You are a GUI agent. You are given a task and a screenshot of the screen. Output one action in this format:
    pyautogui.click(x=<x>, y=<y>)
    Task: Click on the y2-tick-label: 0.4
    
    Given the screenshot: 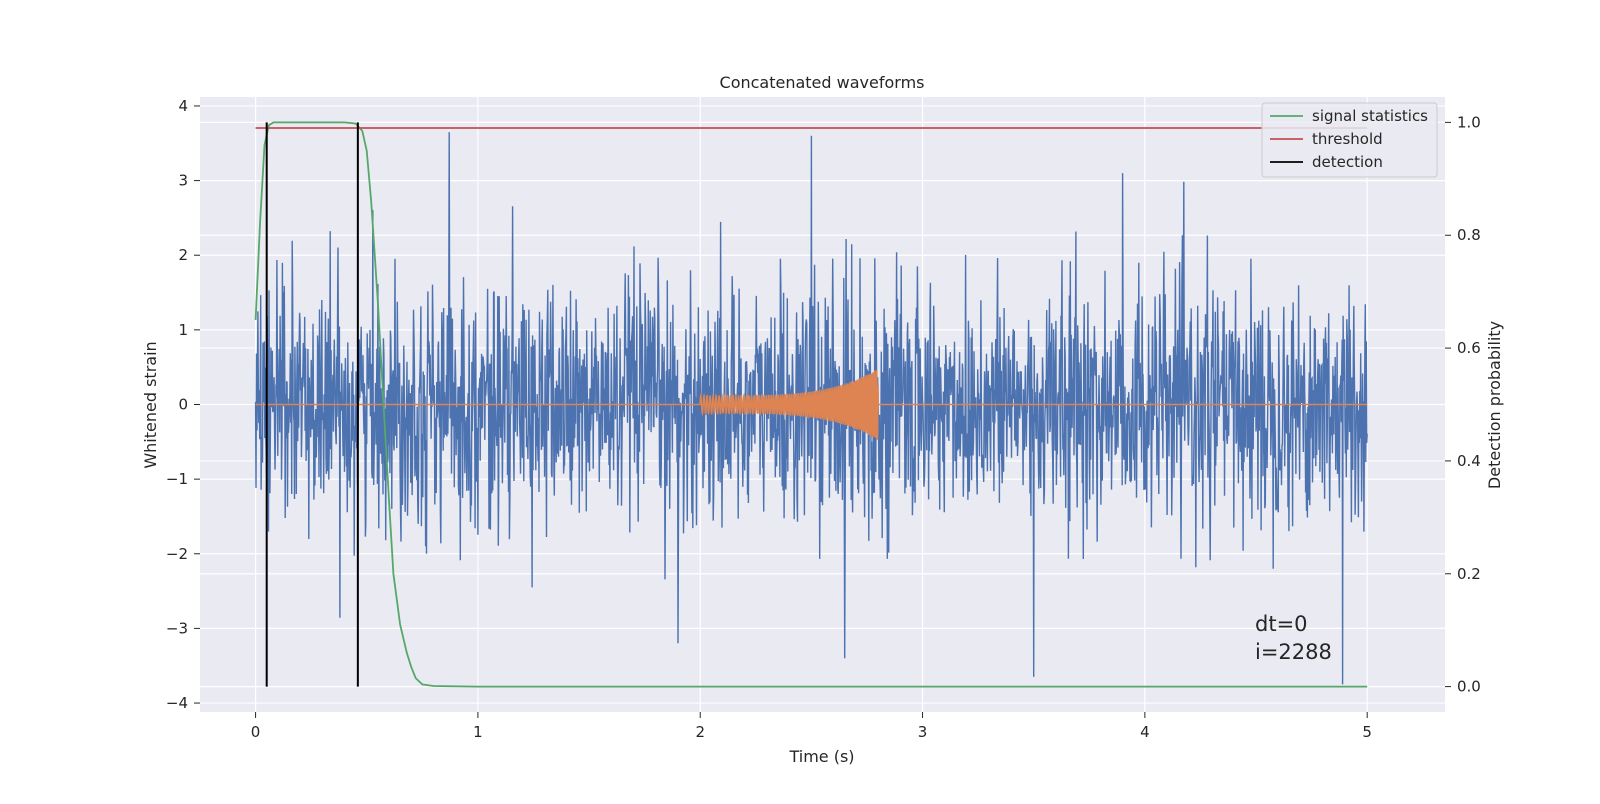 What is the action you would take?
    pyautogui.click(x=1469, y=461)
    